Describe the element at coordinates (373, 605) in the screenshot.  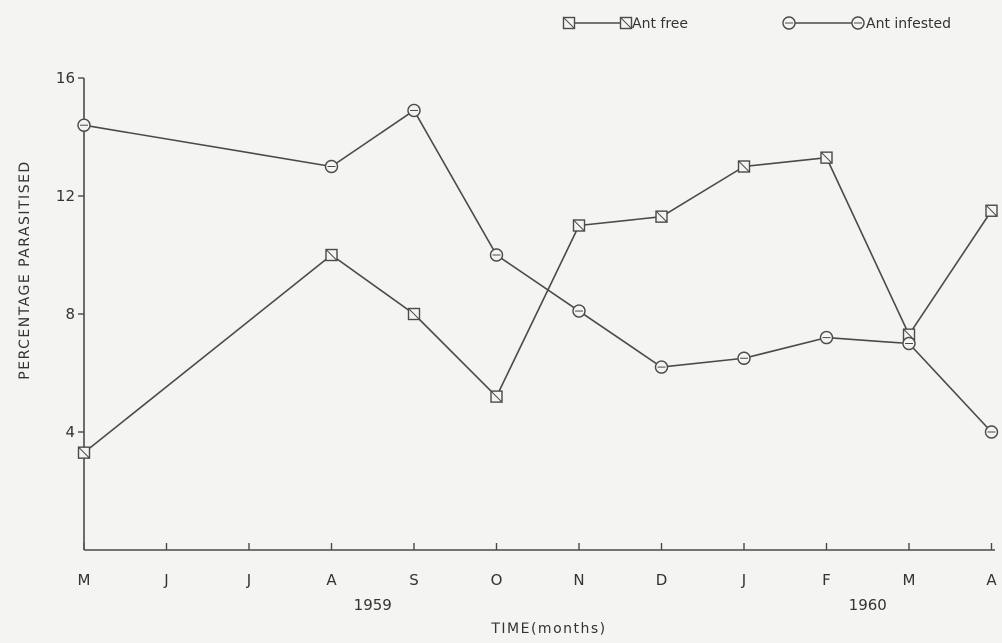
I see `year-label: 1959` at that location.